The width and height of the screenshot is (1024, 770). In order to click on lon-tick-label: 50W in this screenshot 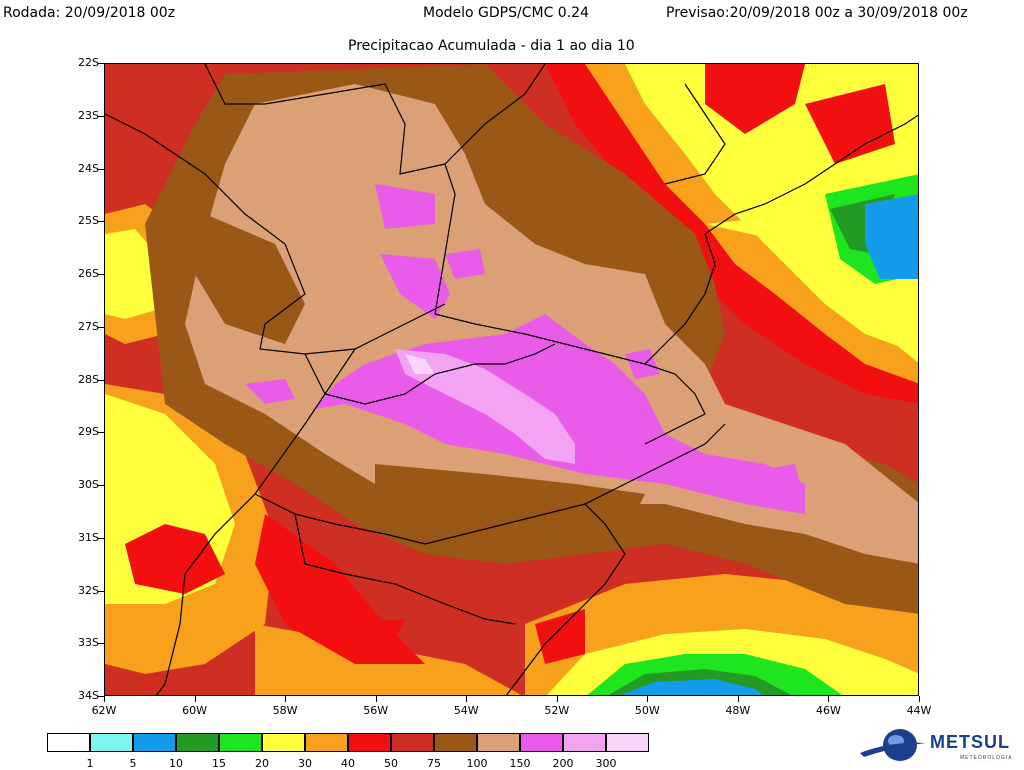, I will do `click(647, 710)`.